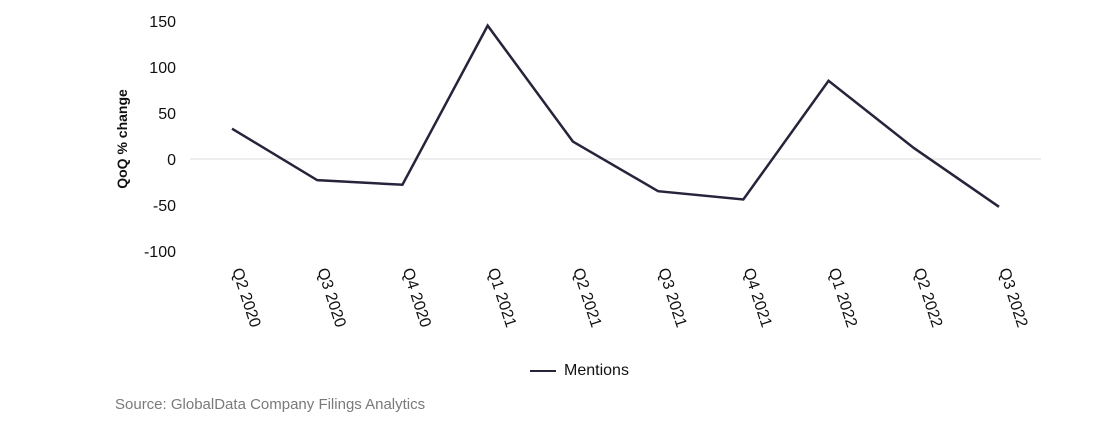  What do you see at coordinates (160, 252) in the screenshot?
I see `y-tick-label: -100` at bounding box center [160, 252].